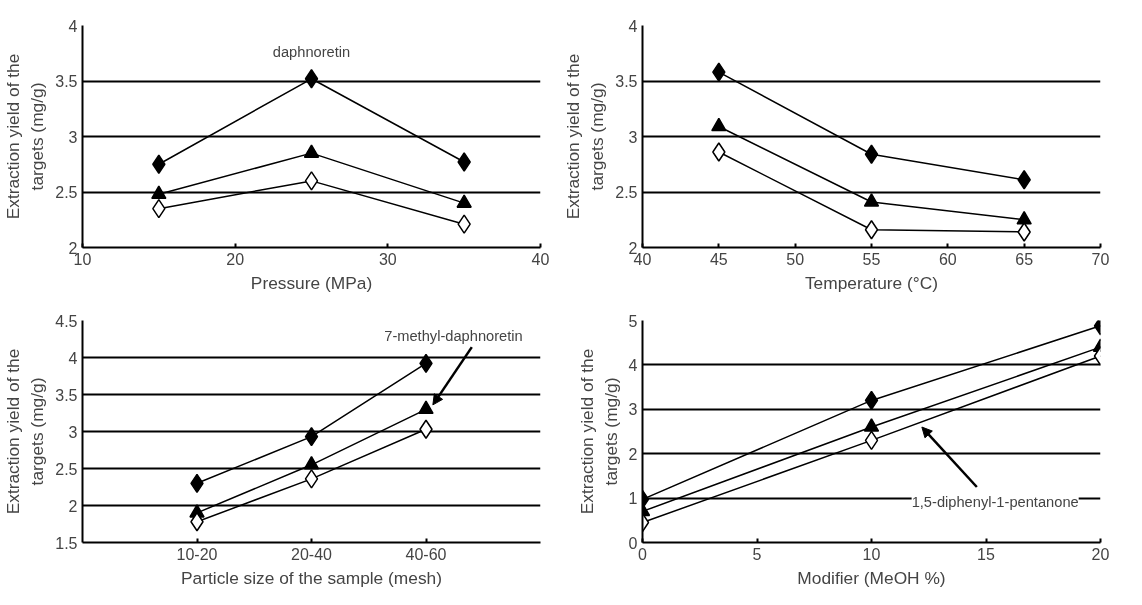  Describe the element at coordinates (871, 577) in the screenshot. I see `x-axis-title: Modifier (MeOH %)` at that location.